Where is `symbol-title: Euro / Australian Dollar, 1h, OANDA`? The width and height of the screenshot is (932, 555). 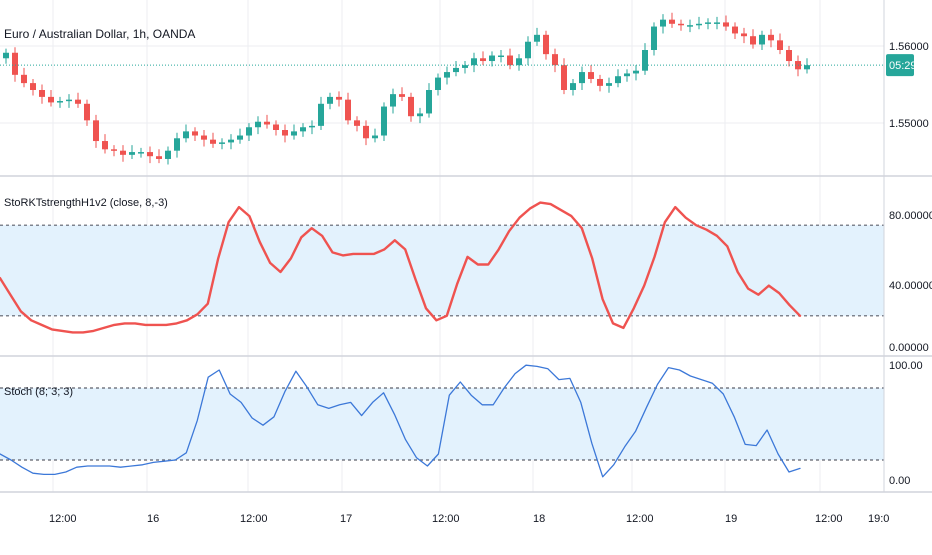 symbol-title: Euro / Australian Dollar, 1h, OANDA is located at coordinates (99, 34).